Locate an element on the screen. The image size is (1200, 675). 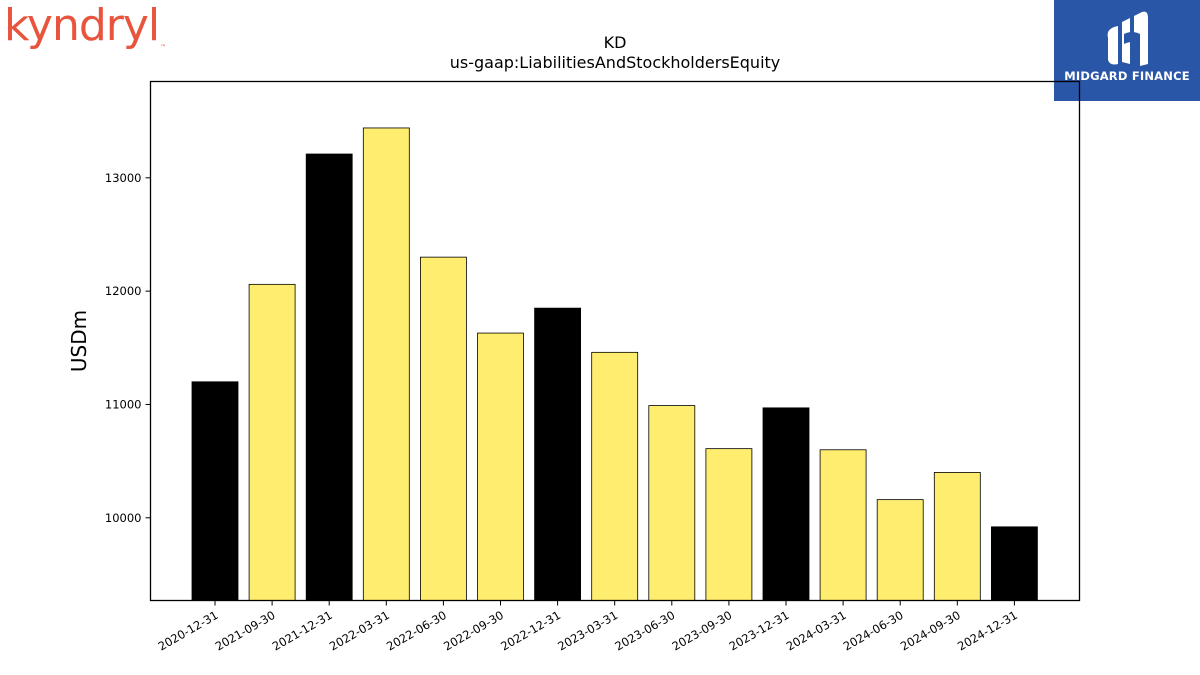
x-tick-label: 2024-06-30 is located at coordinates (873, 631).